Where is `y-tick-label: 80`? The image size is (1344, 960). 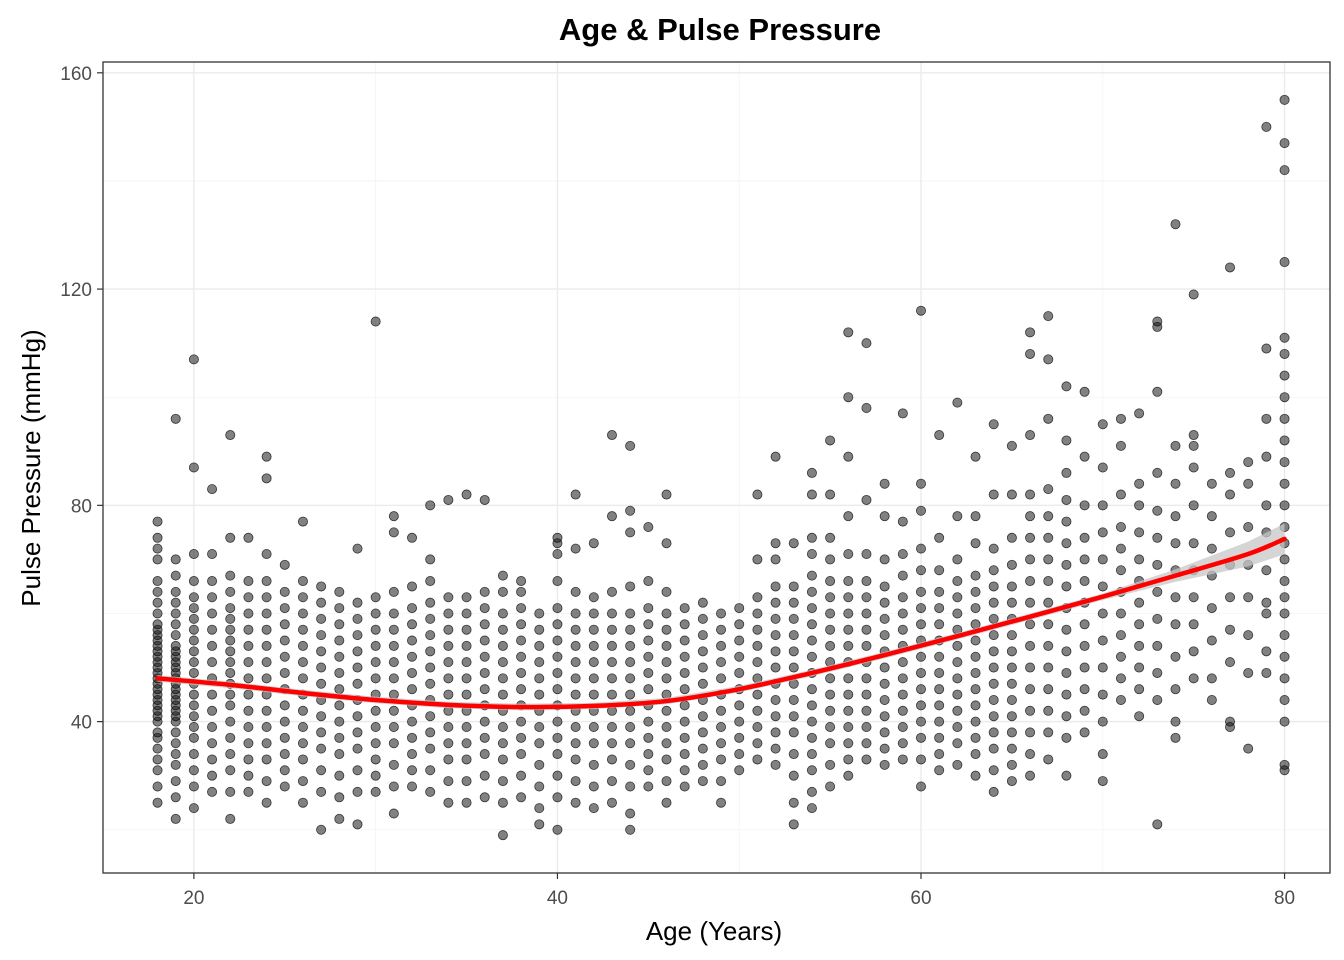 y-tick-label: 80 is located at coordinates (81, 506).